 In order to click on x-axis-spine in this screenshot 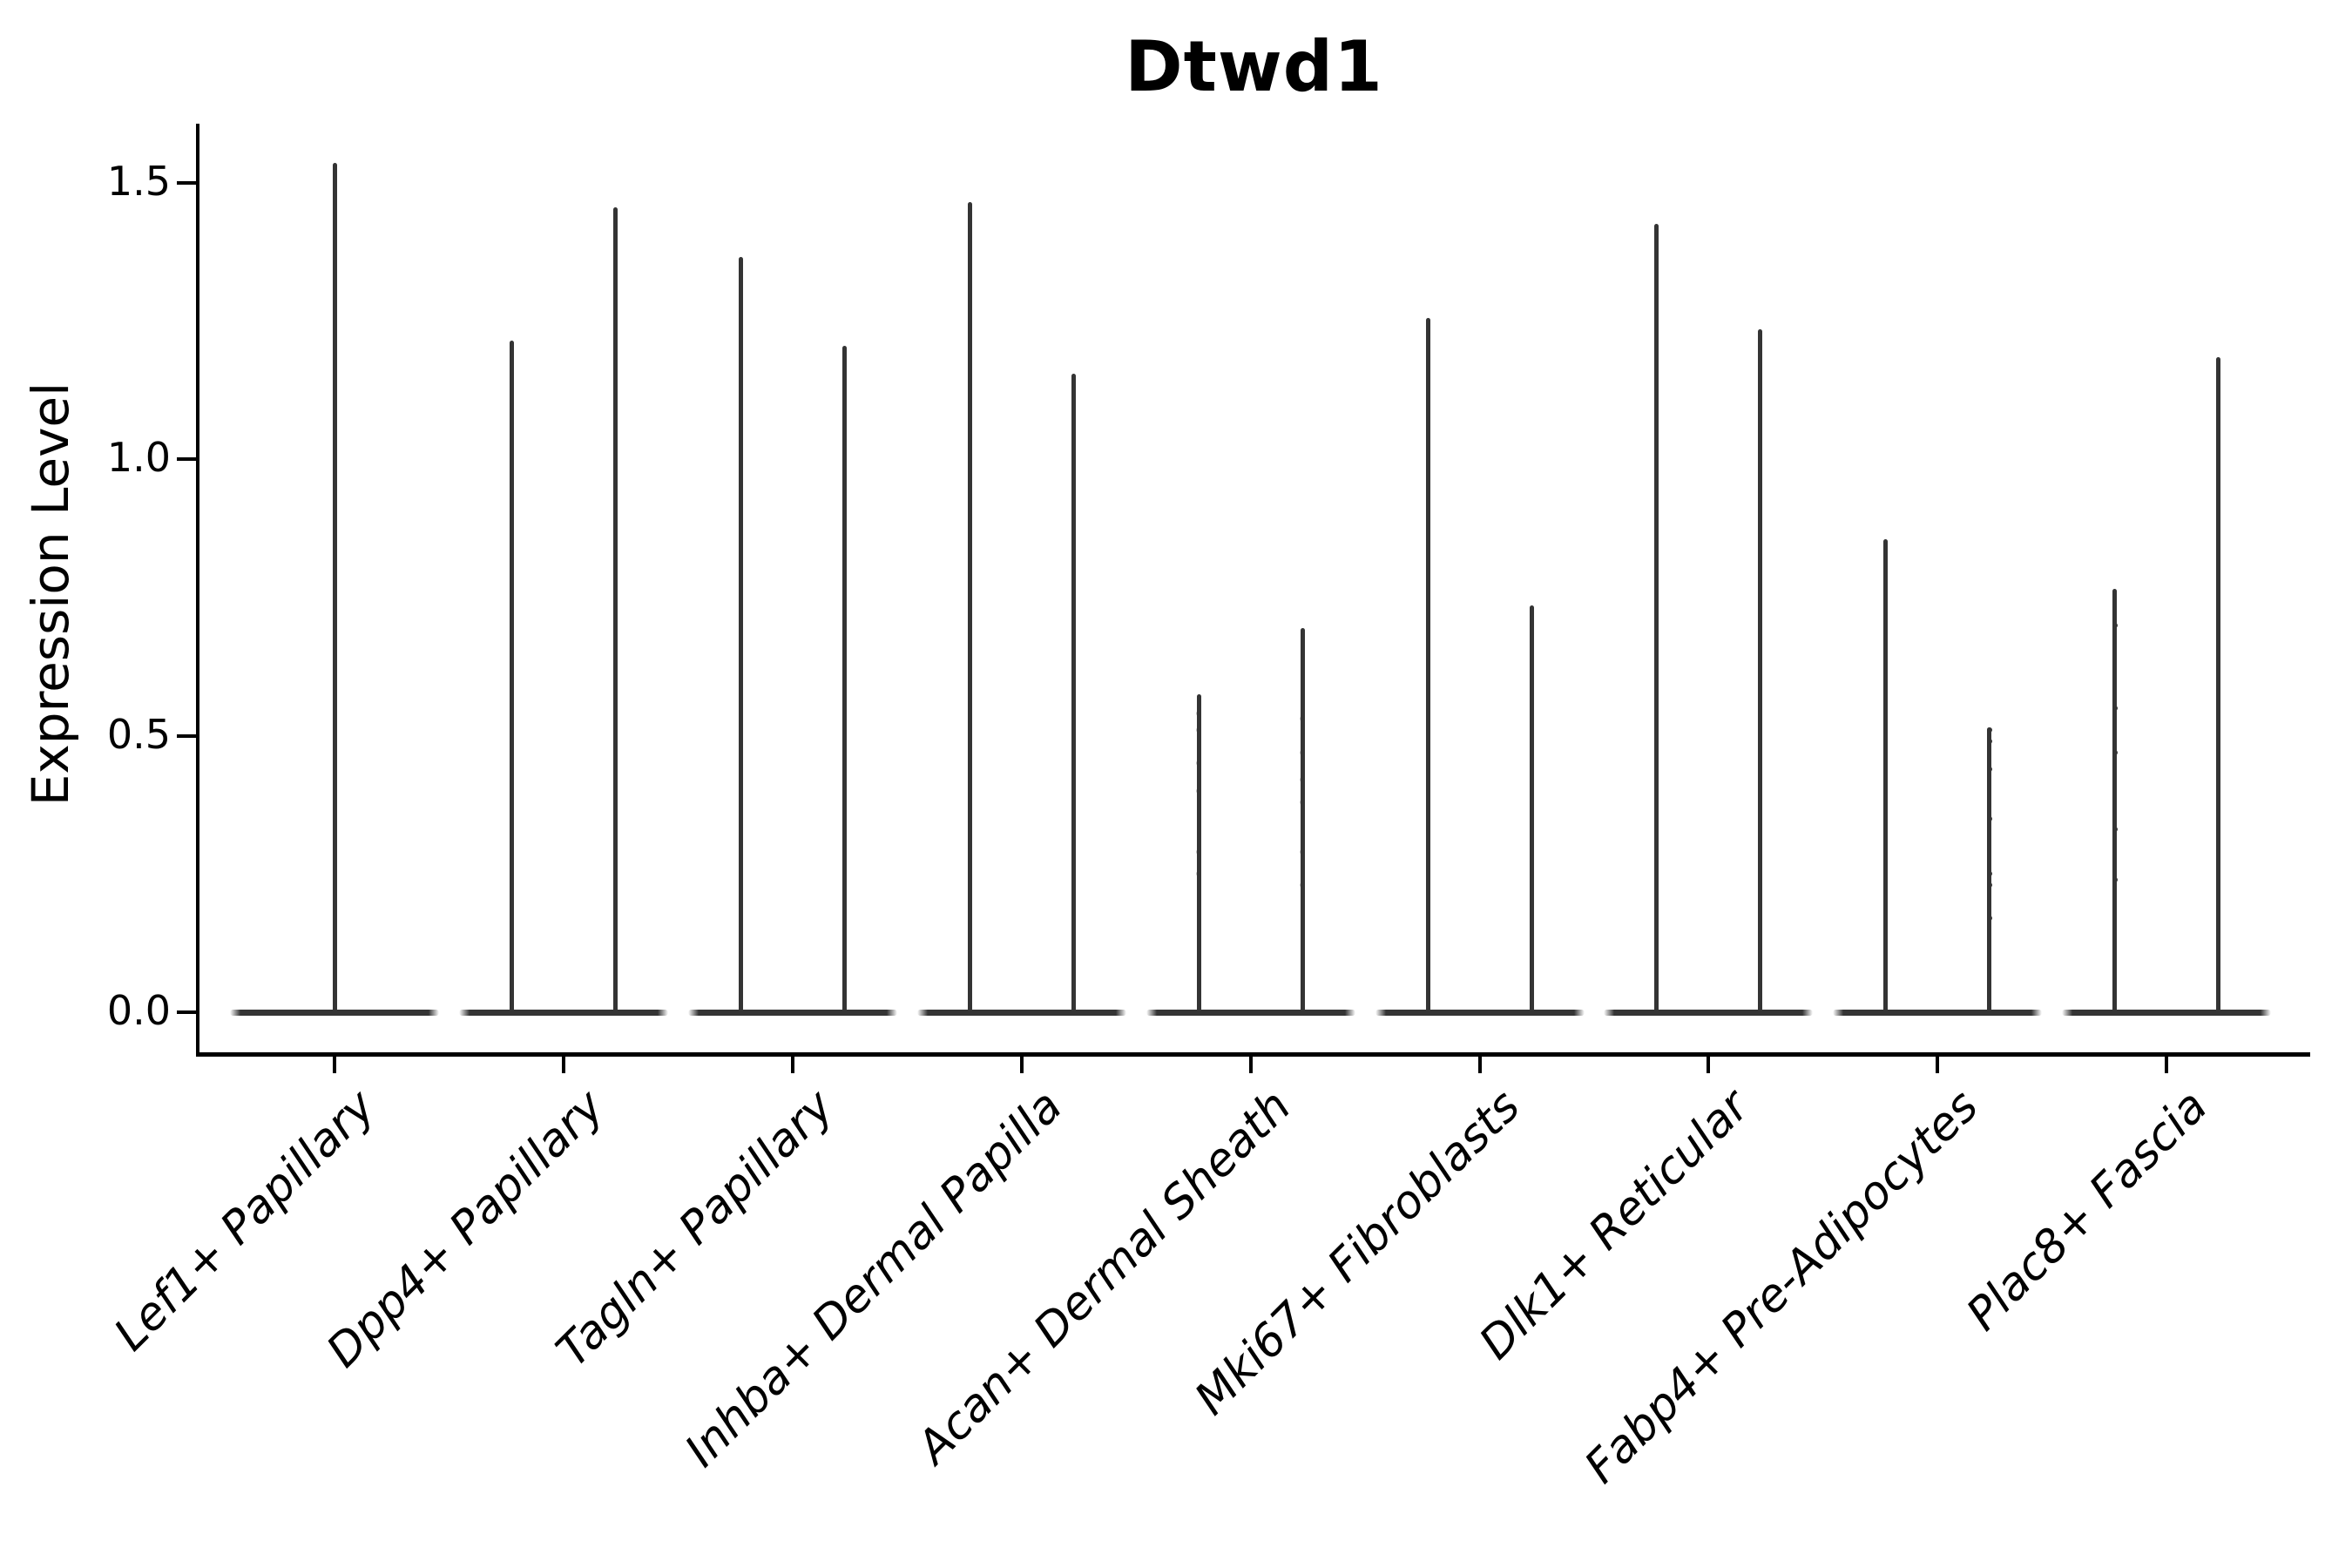, I will do `click(1253, 1054)`.